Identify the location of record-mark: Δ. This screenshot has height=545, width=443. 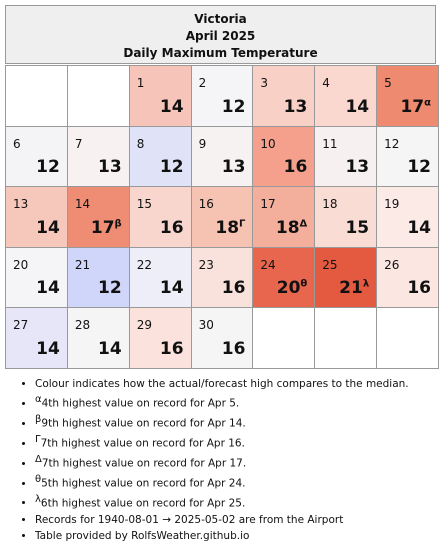
(303, 224).